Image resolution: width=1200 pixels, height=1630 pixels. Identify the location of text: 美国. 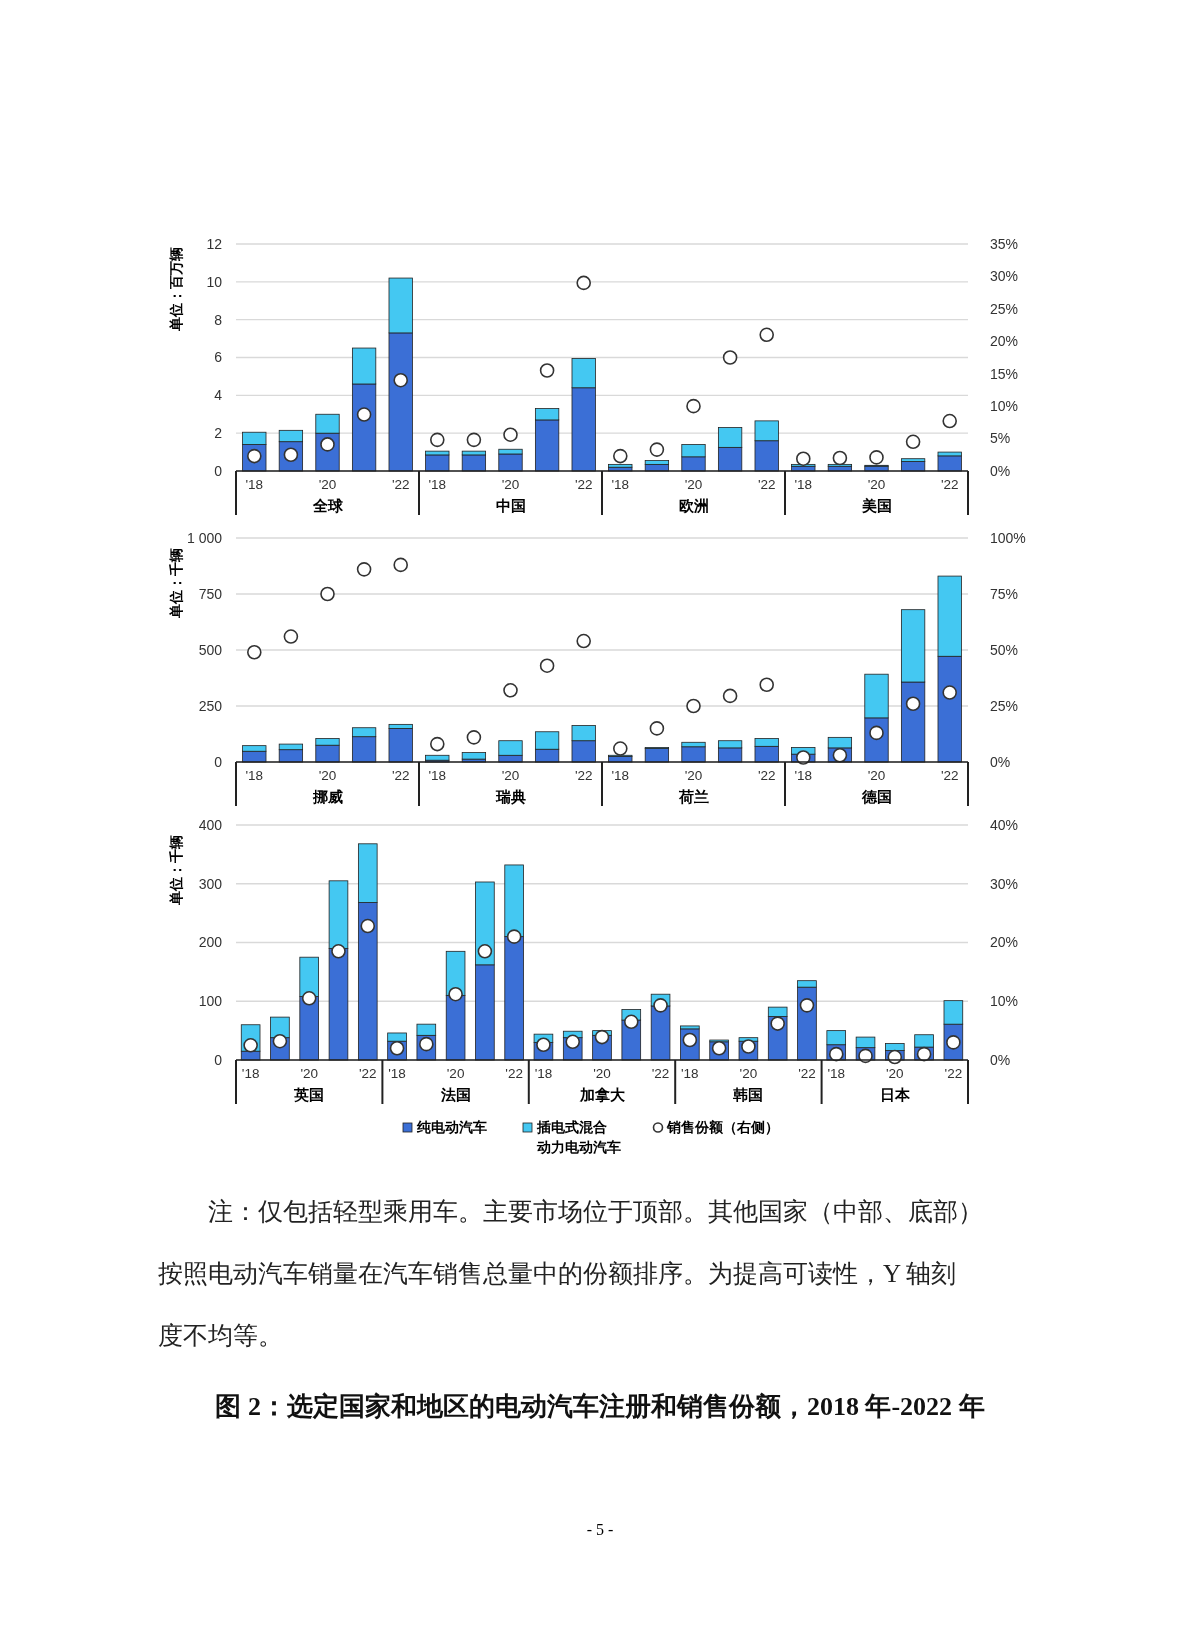
(876, 505).